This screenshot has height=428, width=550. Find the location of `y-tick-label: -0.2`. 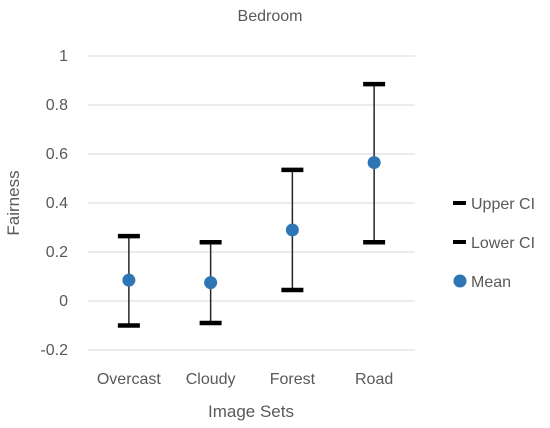

y-tick-label: -0.2 is located at coordinates (54, 350).